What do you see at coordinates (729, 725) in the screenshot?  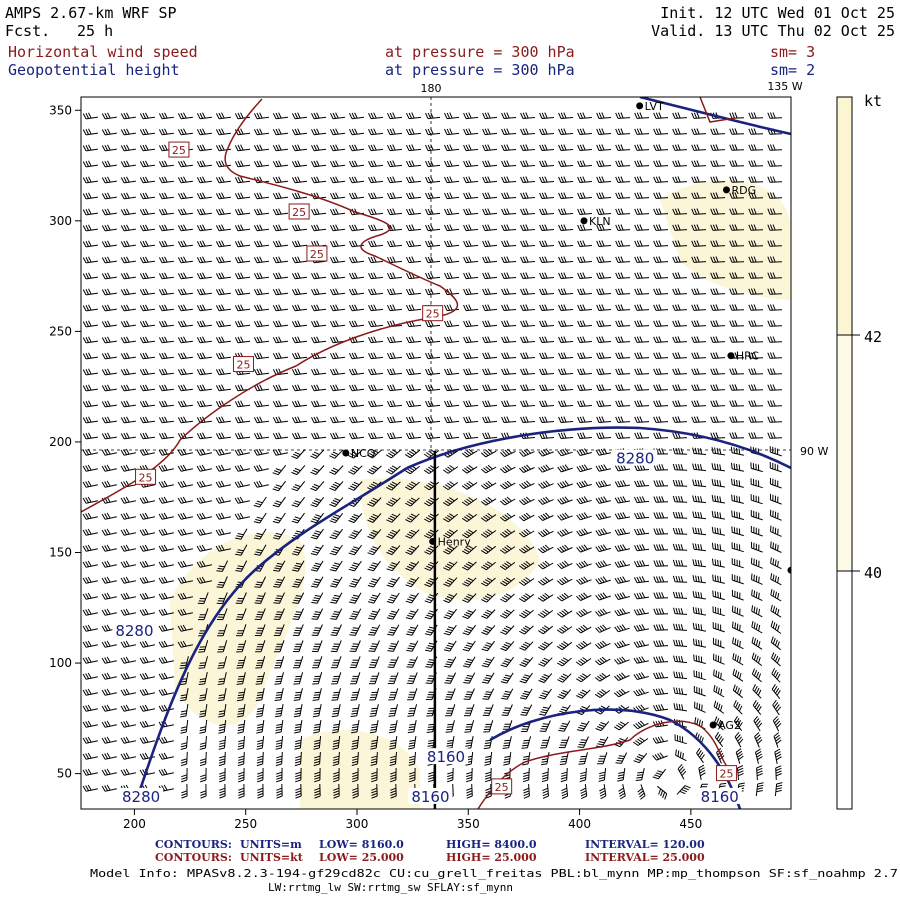 I see `station-label: AG2` at bounding box center [729, 725].